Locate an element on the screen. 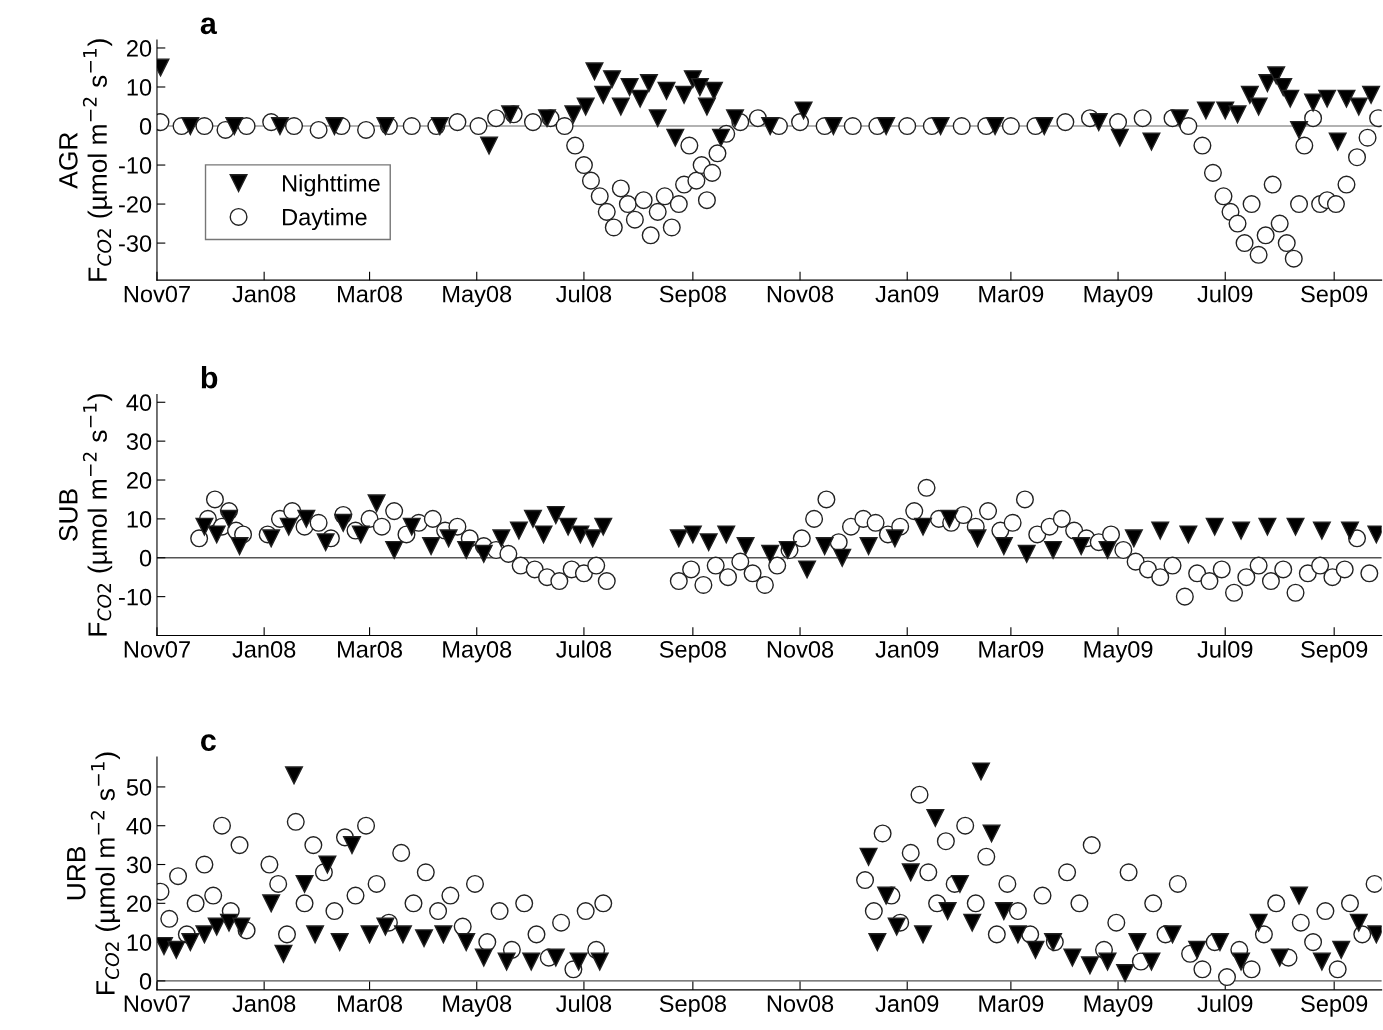  y-tick-label: -30 is located at coordinates (135, 243).